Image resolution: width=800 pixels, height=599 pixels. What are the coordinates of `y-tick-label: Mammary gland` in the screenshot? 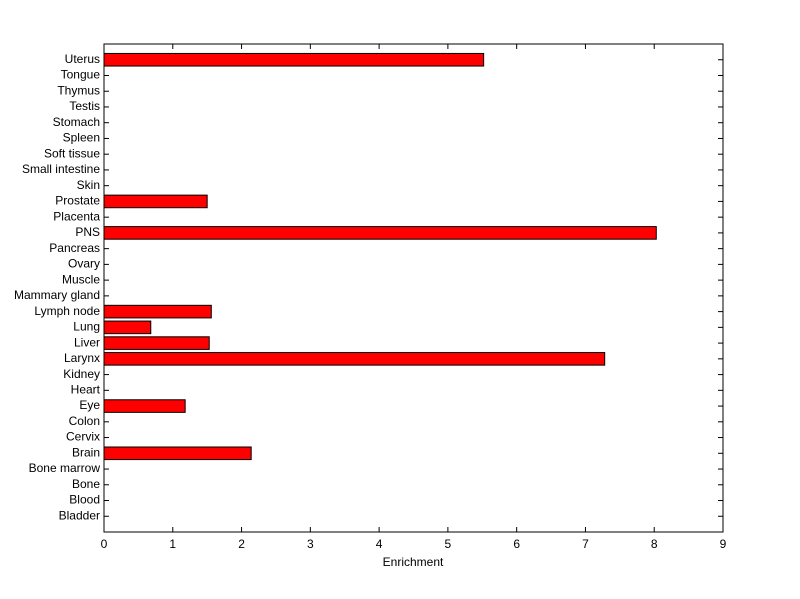 It's located at (57, 295).